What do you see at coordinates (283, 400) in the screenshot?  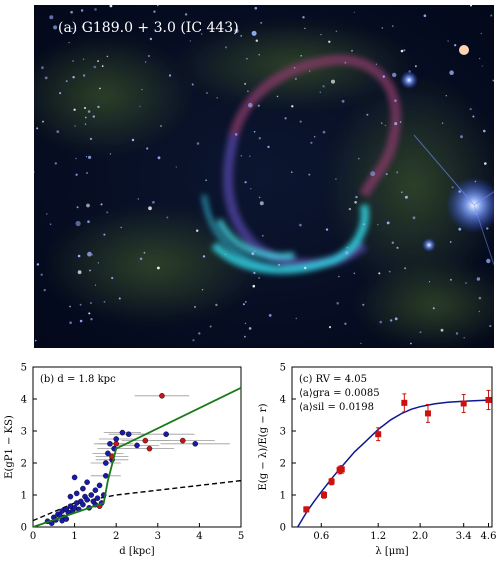 I see `plot-c-ytick-label: 4` at bounding box center [283, 400].